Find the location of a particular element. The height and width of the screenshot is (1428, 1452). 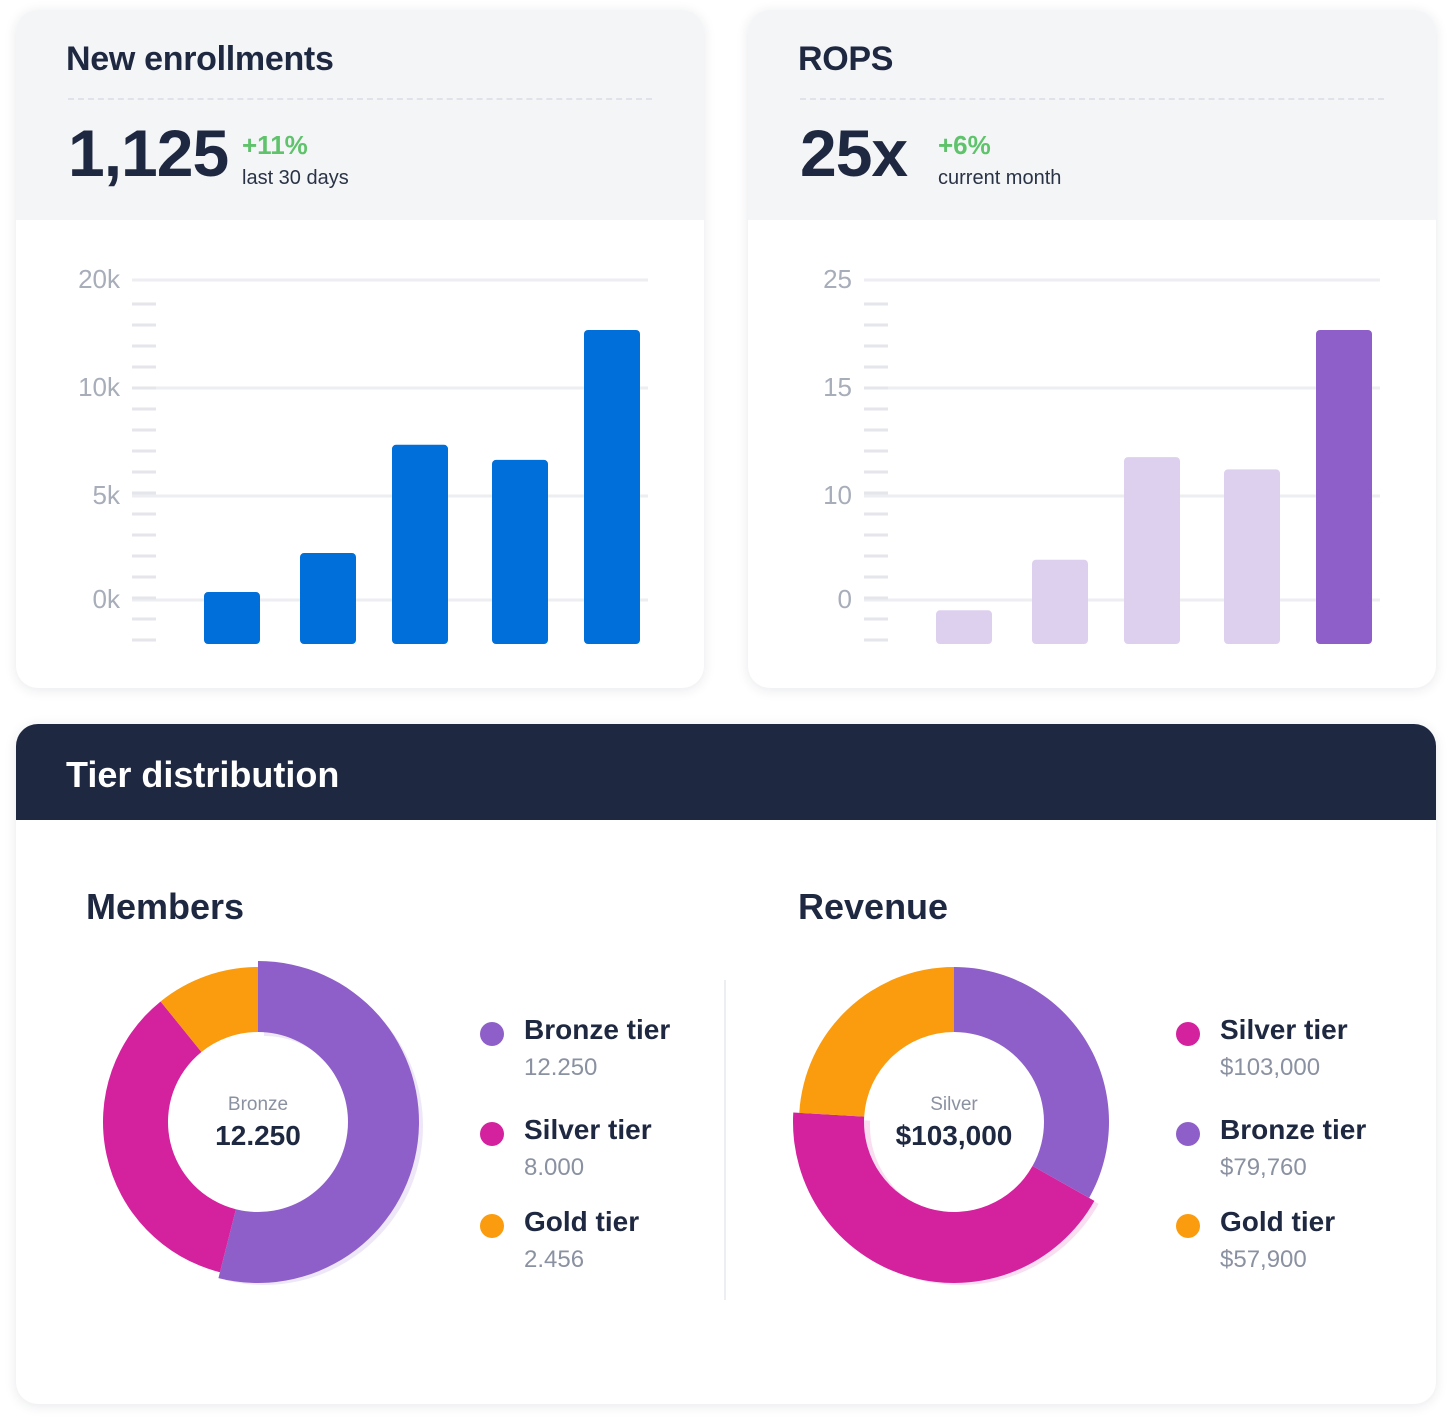

y-tick-label: 25 is located at coordinates (837, 279).